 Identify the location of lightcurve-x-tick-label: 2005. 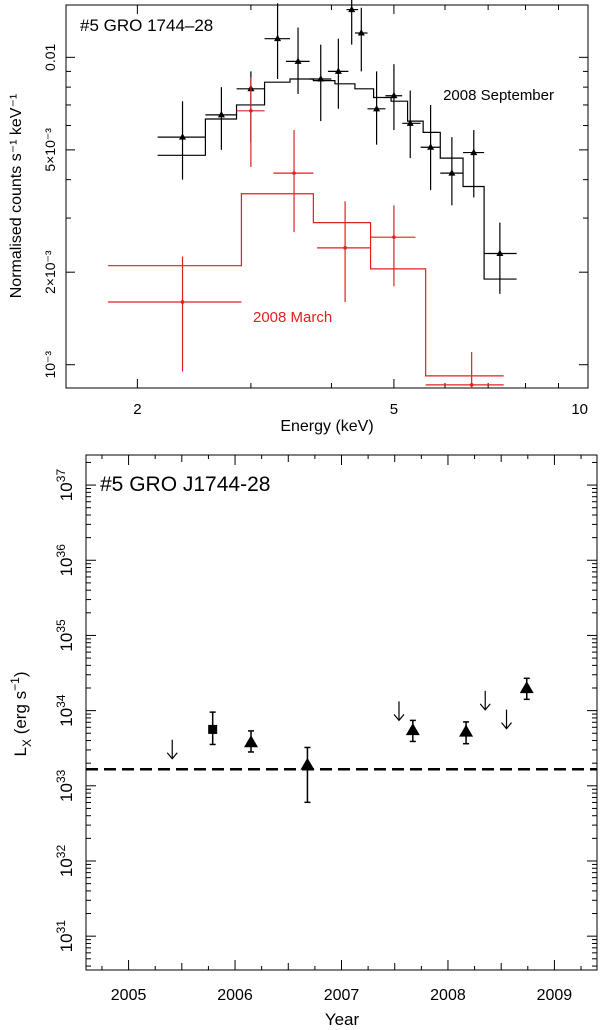
(129, 995).